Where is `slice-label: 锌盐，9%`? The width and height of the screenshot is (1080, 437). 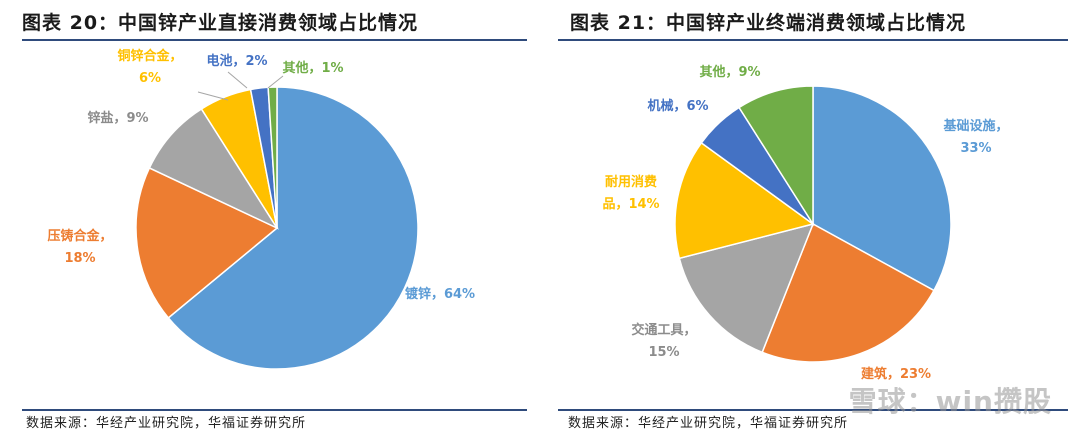
slice-label: 锌盐，9% is located at coordinates (117, 118).